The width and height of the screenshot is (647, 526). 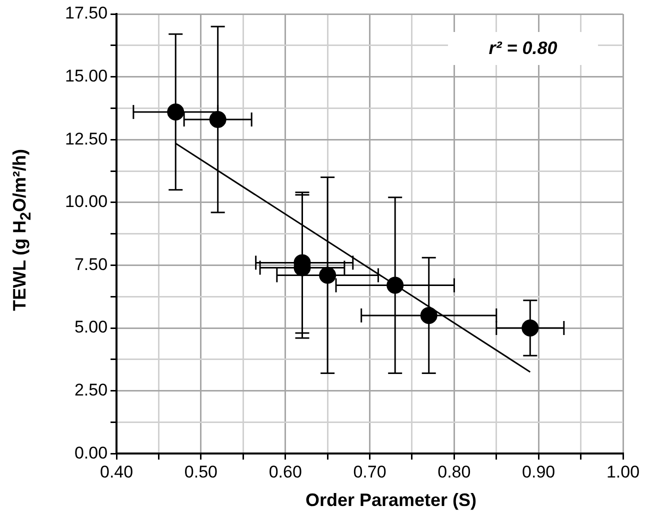 I want to click on x-tick-label: 0.60, so click(x=285, y=472).